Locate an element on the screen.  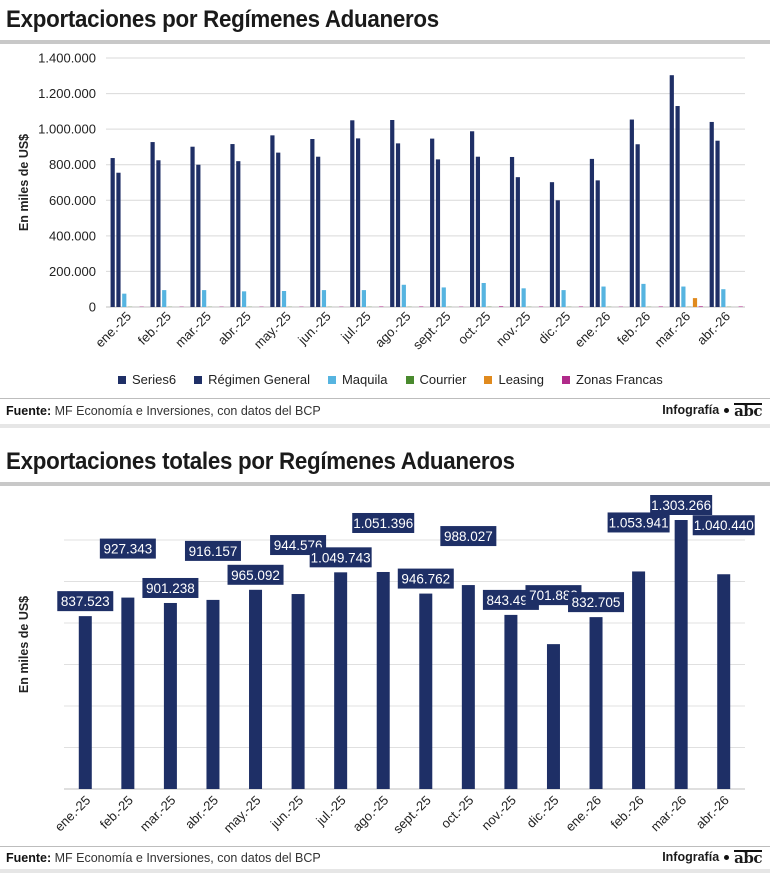
legend-item: Maquila is located at coordinates (357, 379).